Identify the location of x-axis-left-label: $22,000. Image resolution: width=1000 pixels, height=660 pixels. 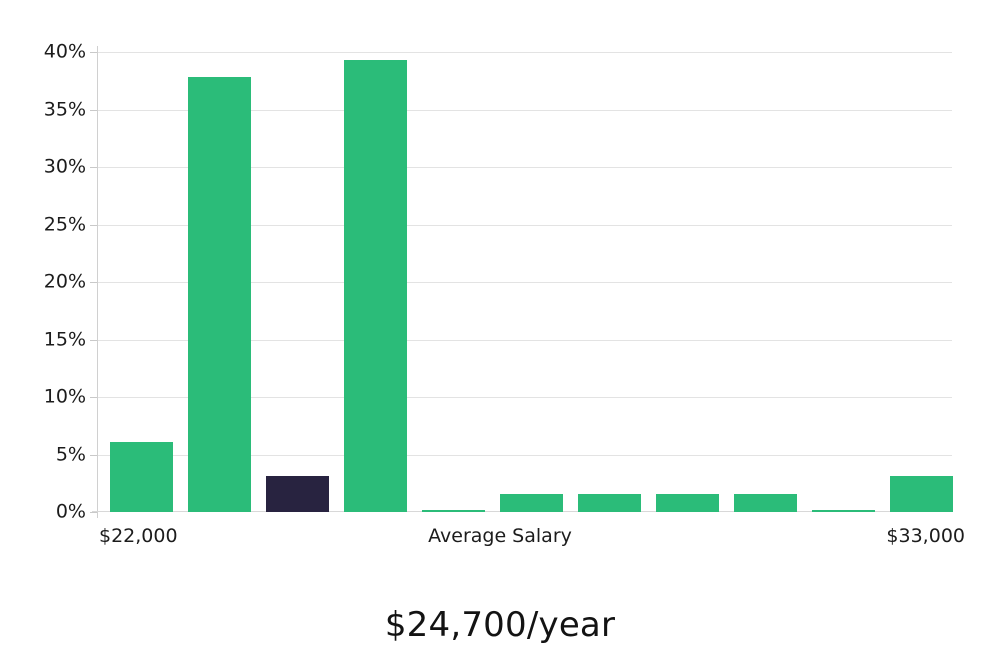
(138, 536).